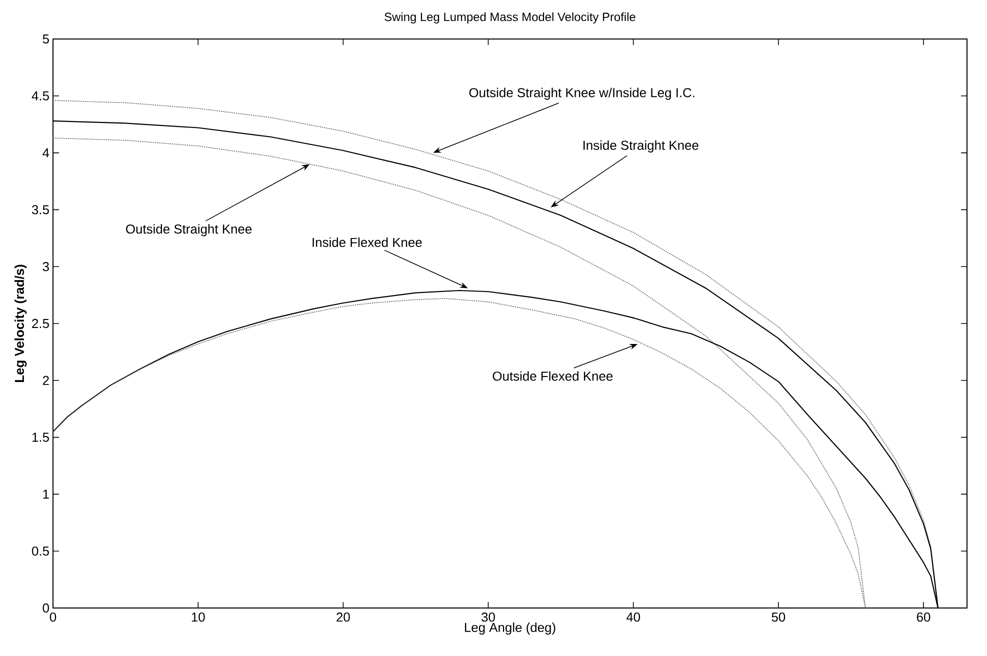 The width and height of the screenshot is (987, 656). What do you see at coordinates (40, 551) in the screenshot?
I see `y-tick-label: 0.5` at bounding box center [40, 551].